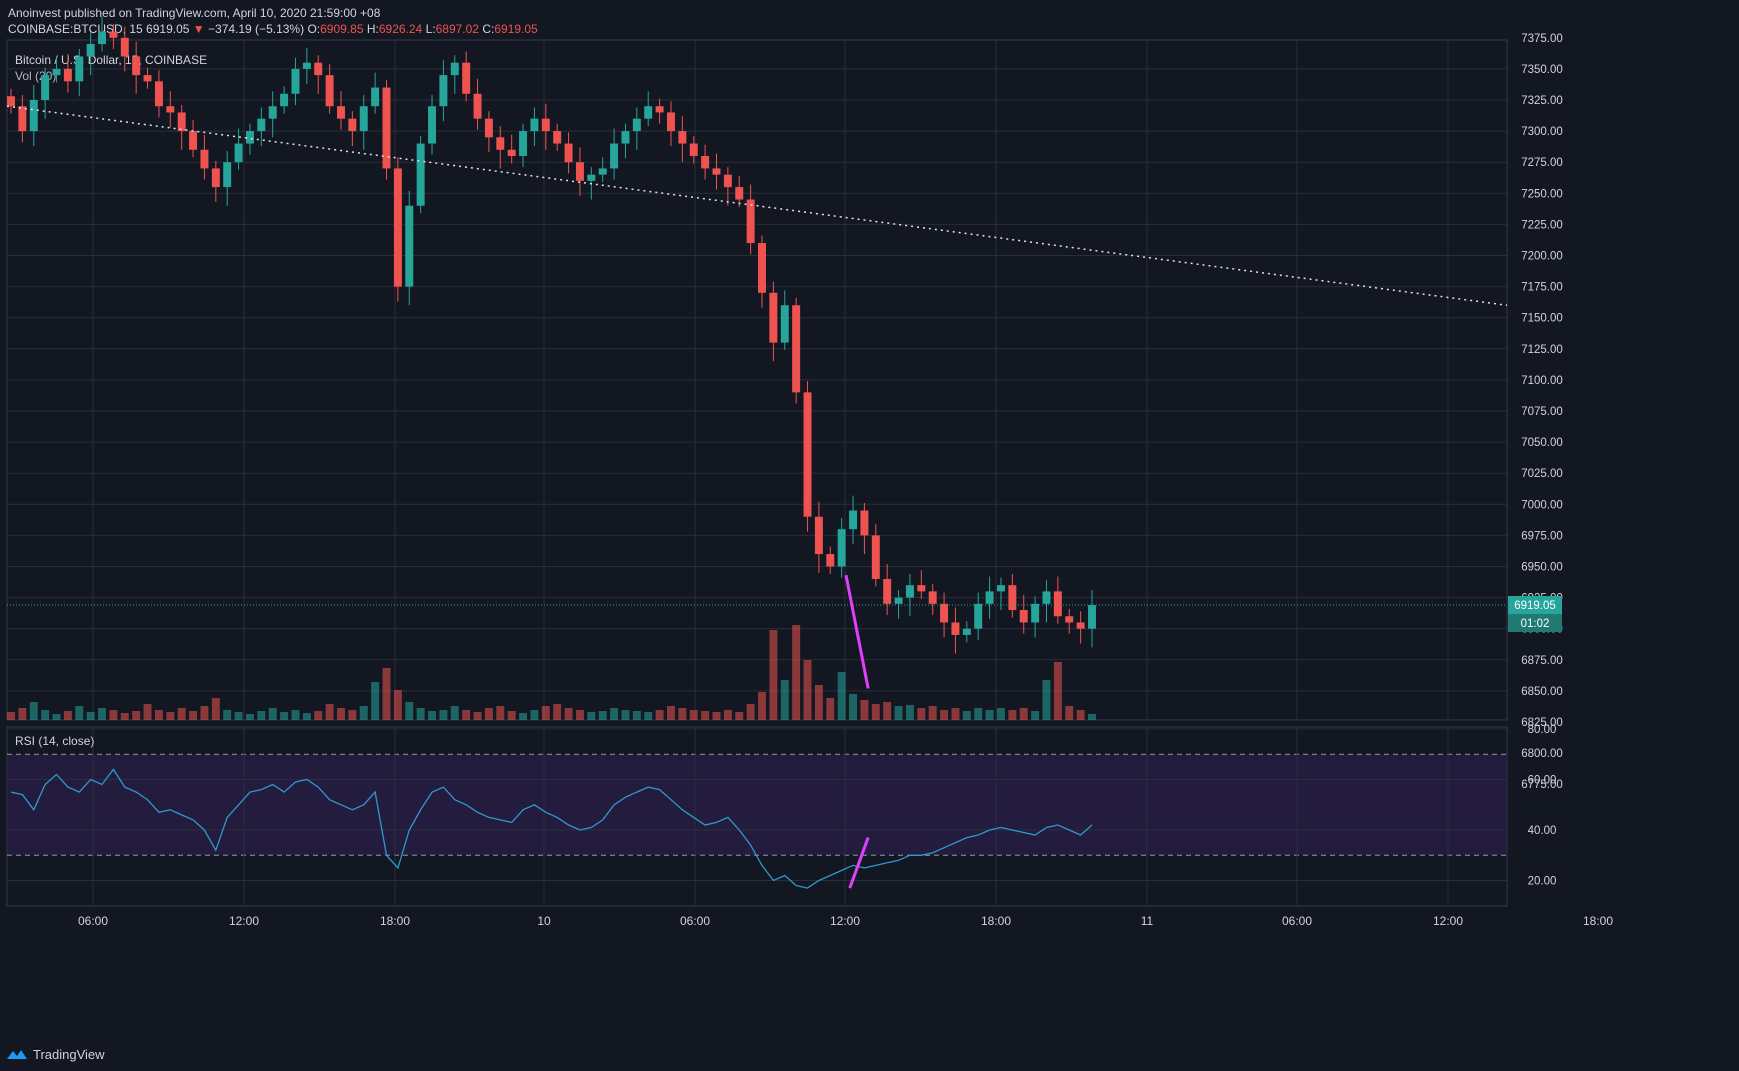 Image resolution: width=1739 pixels, height=1071 pixels. What do you see at coordinates (516, 29) in the screenshot?
I see `close-value: 6919.05` at bounding box center [516, 29].